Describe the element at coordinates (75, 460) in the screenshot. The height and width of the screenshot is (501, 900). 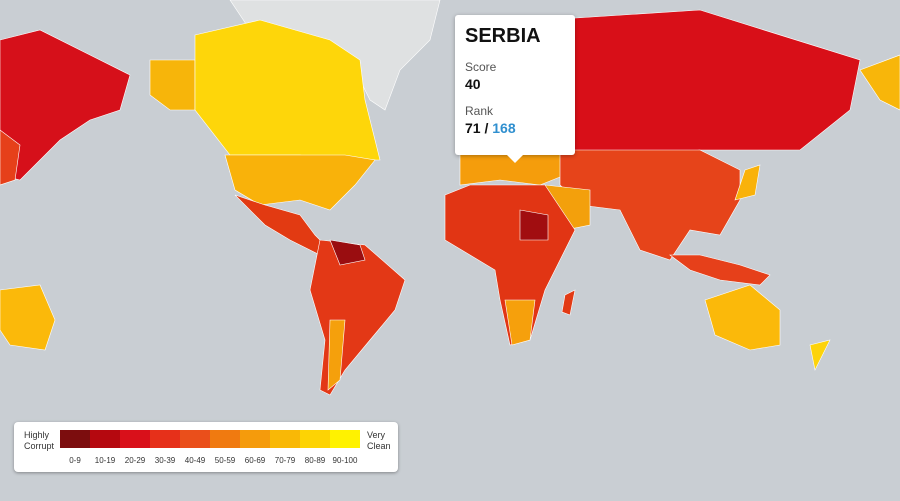
I see `legend-bin-label: 0-9` at that location.